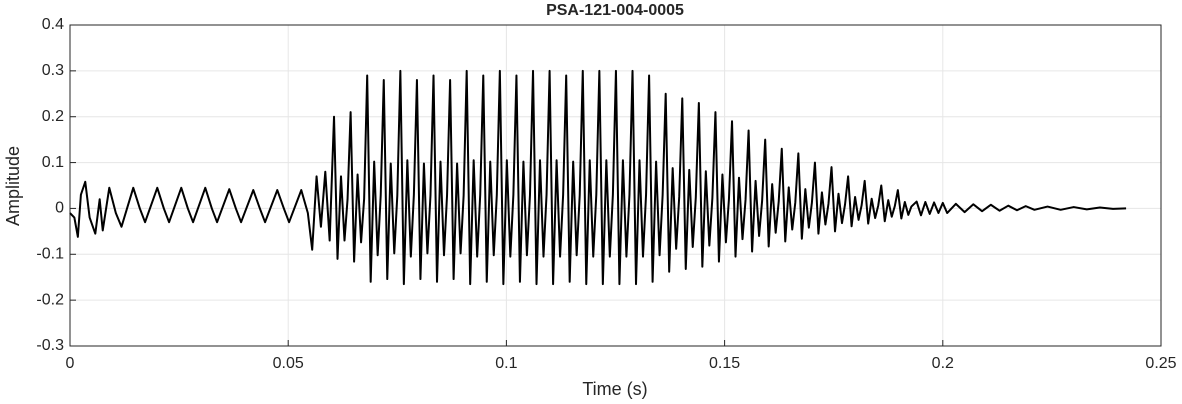 The width and height of the screenshot is (1182, 404). I want to click on y-tick-label: 0.1, so click(53, 162).